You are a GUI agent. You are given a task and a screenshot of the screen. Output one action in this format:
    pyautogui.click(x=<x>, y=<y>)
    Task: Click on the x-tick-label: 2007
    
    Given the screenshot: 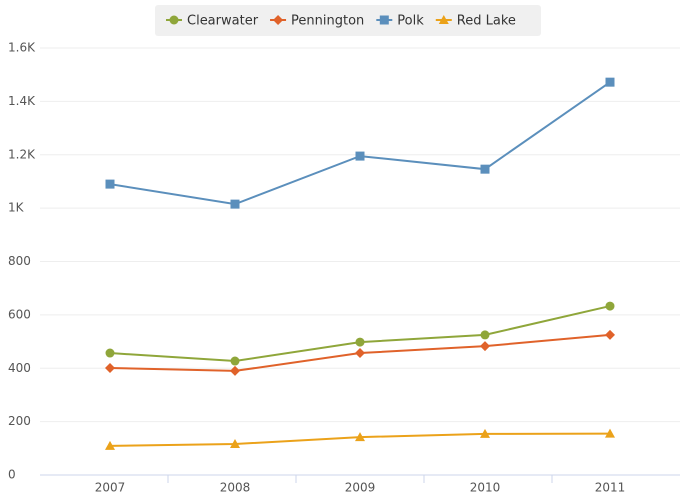 What is the action you would take?
    pyautogui.click(x=110, y=488)
    